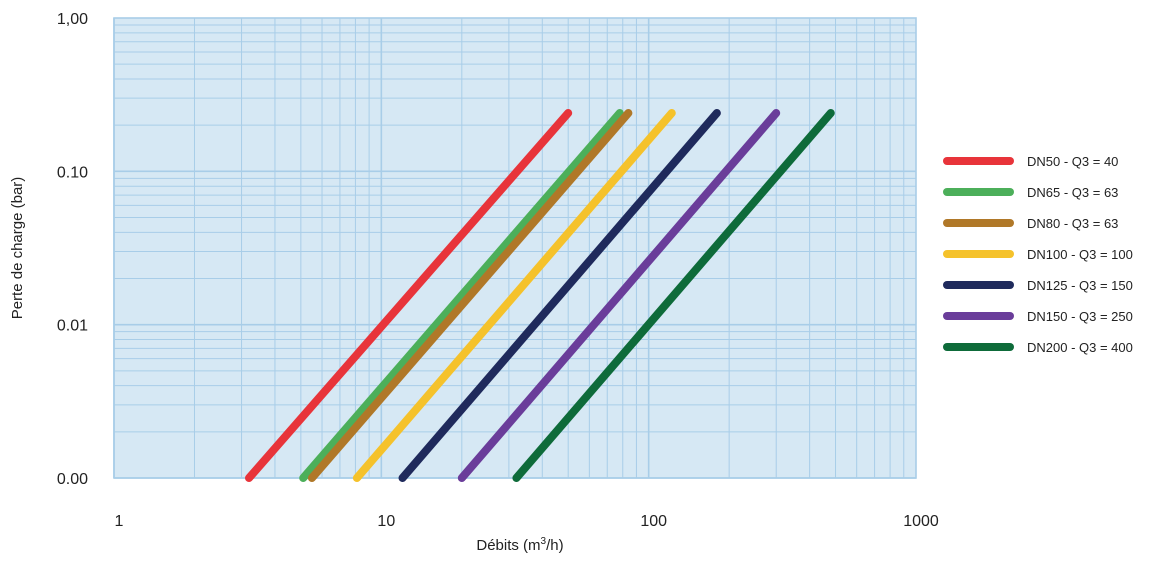  I want to click on y-tick-label: 0.10, so click(72, 172).